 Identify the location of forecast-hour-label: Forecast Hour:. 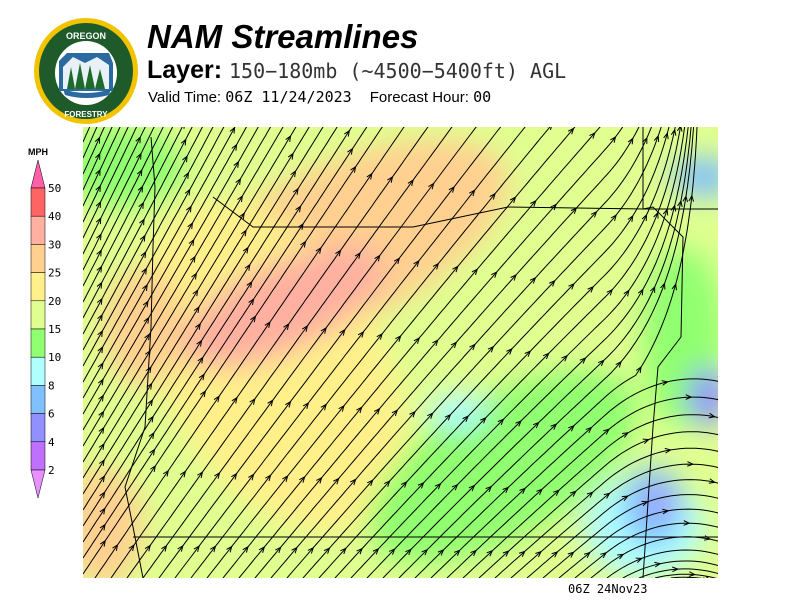
(419, 97).